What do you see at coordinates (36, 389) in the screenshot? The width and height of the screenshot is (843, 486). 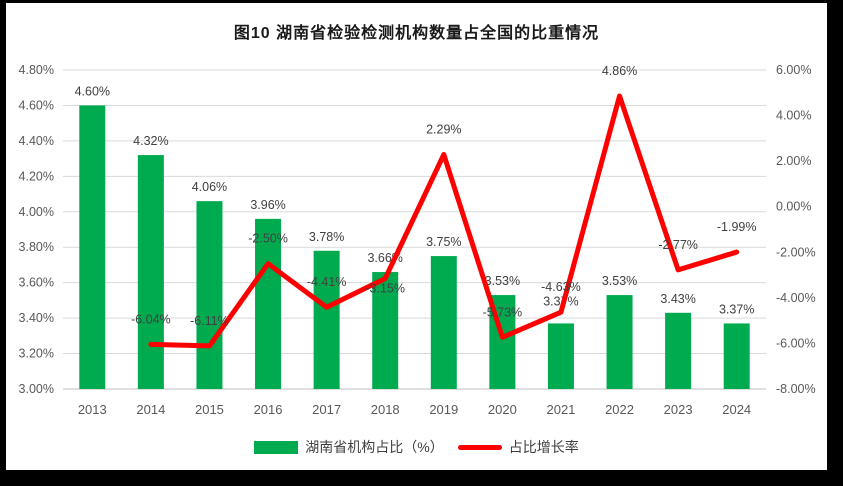 I see `left-axis-tick-label: 3.00%` at bounding box center [36, 389].